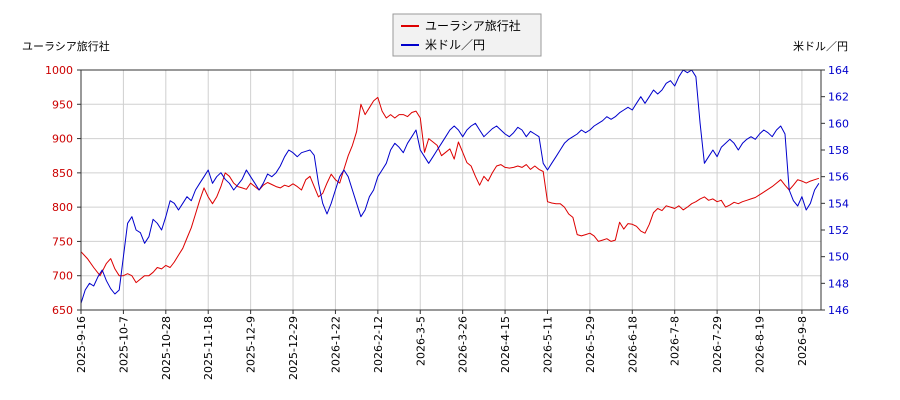 This screenshot has height=400, width=900. Describe the element at coordinates (62, 207) in the screenshot. I see `left-tick-label: 800` at that location.